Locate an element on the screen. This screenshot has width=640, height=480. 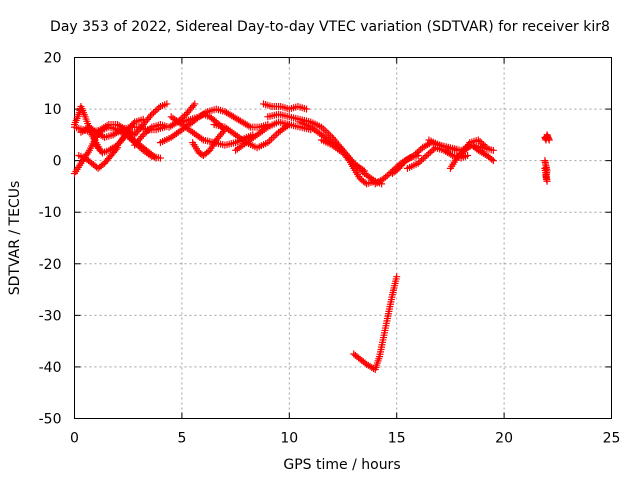
x-tick-label: 5 is located at coordinates (181, 439).